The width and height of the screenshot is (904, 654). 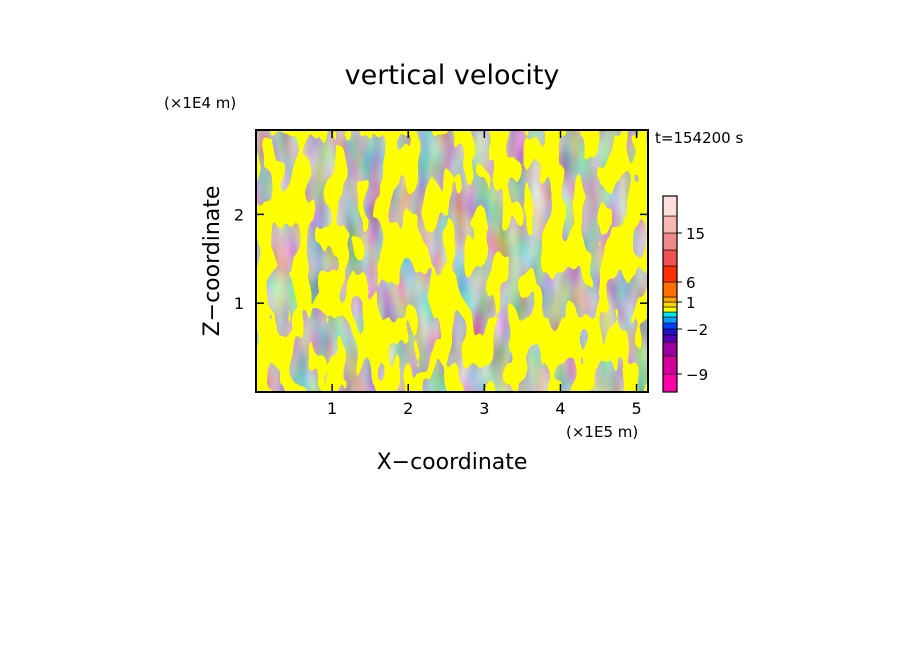 I want to click on y-axis-ticks: 12, so click(x=441, y=259).